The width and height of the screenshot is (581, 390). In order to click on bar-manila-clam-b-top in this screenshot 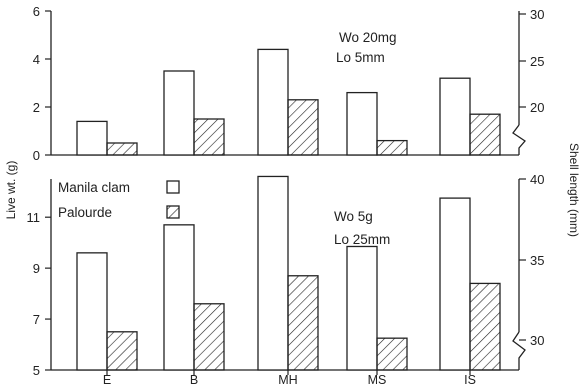, I will do `click(179, 113)`.